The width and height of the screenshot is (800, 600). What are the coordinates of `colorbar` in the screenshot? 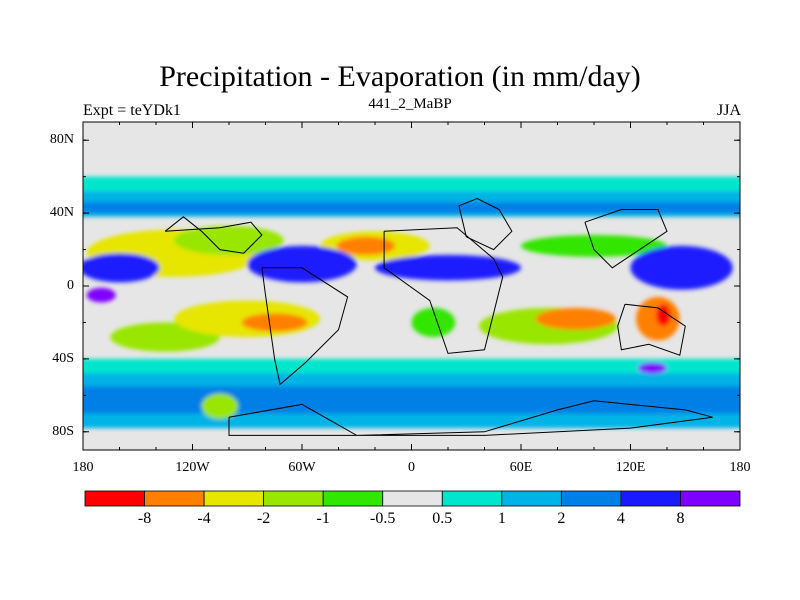 It's located at (412, 498).